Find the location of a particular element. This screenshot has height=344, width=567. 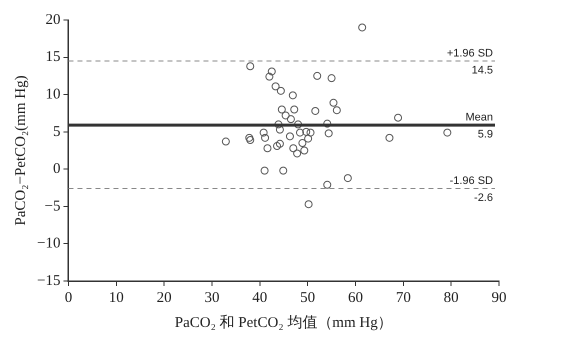

x-tick-label: 80 is located at coordinates (451, 298).